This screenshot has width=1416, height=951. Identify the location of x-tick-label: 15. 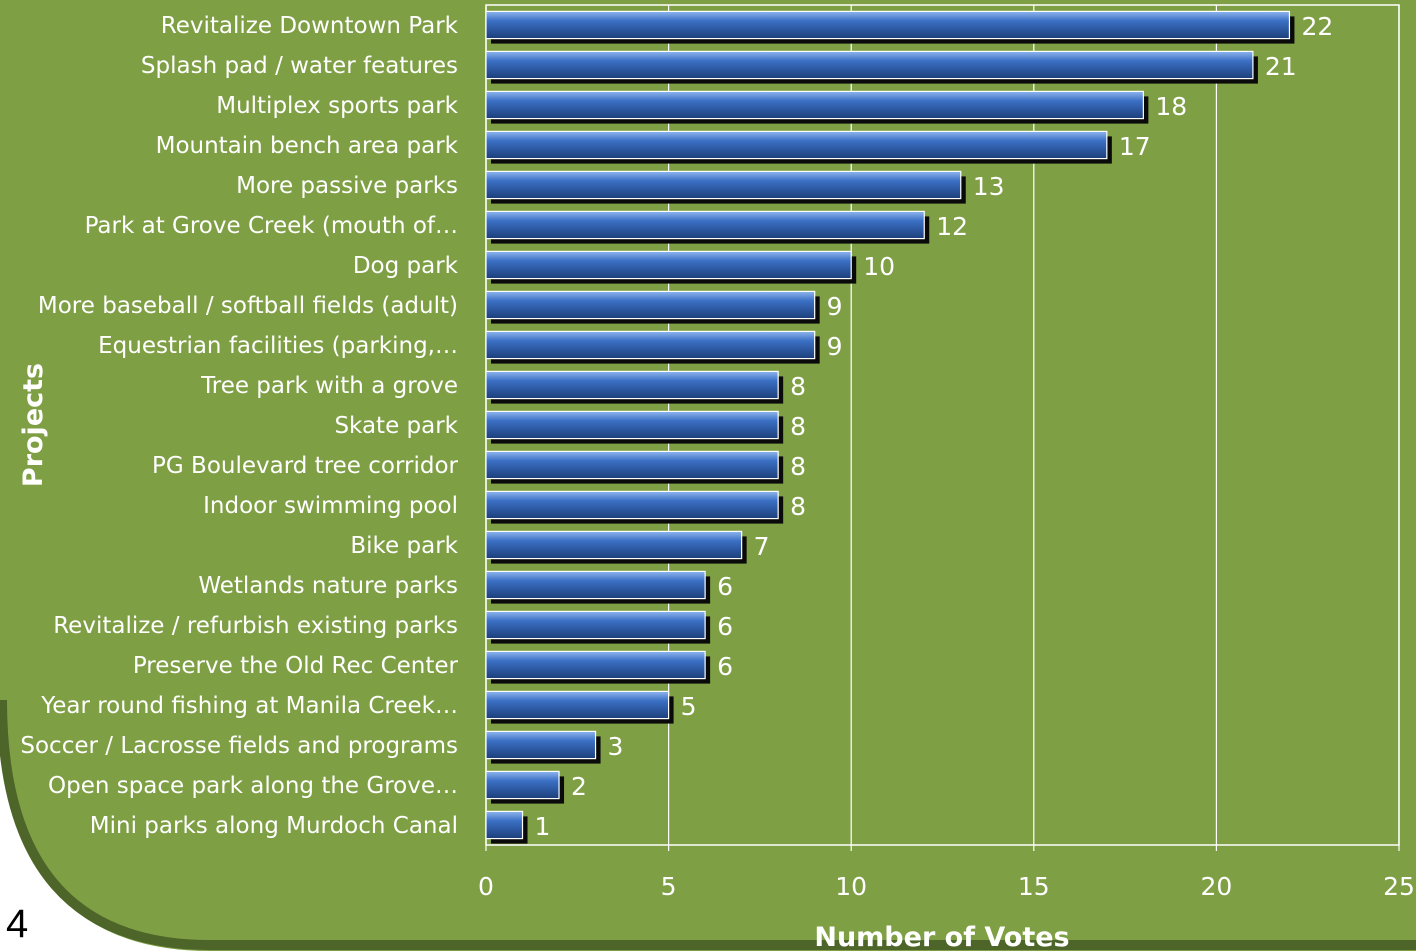
(1034, 886).